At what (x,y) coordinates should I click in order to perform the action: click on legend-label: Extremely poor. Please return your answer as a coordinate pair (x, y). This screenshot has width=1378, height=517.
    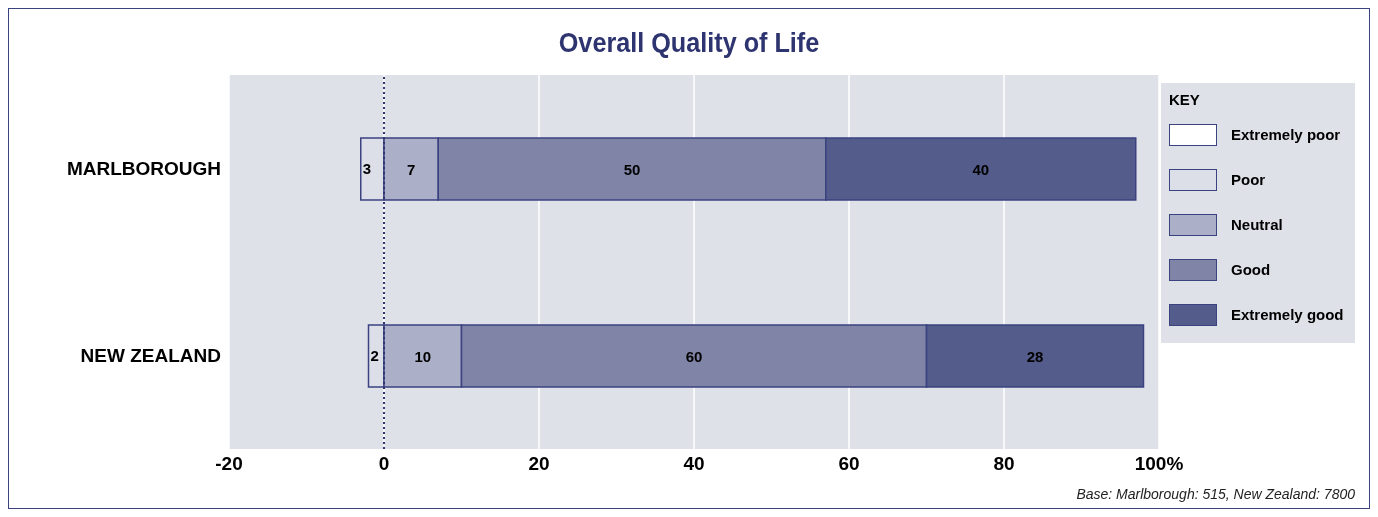
    Looking at the image, I should click on (1286, 134).